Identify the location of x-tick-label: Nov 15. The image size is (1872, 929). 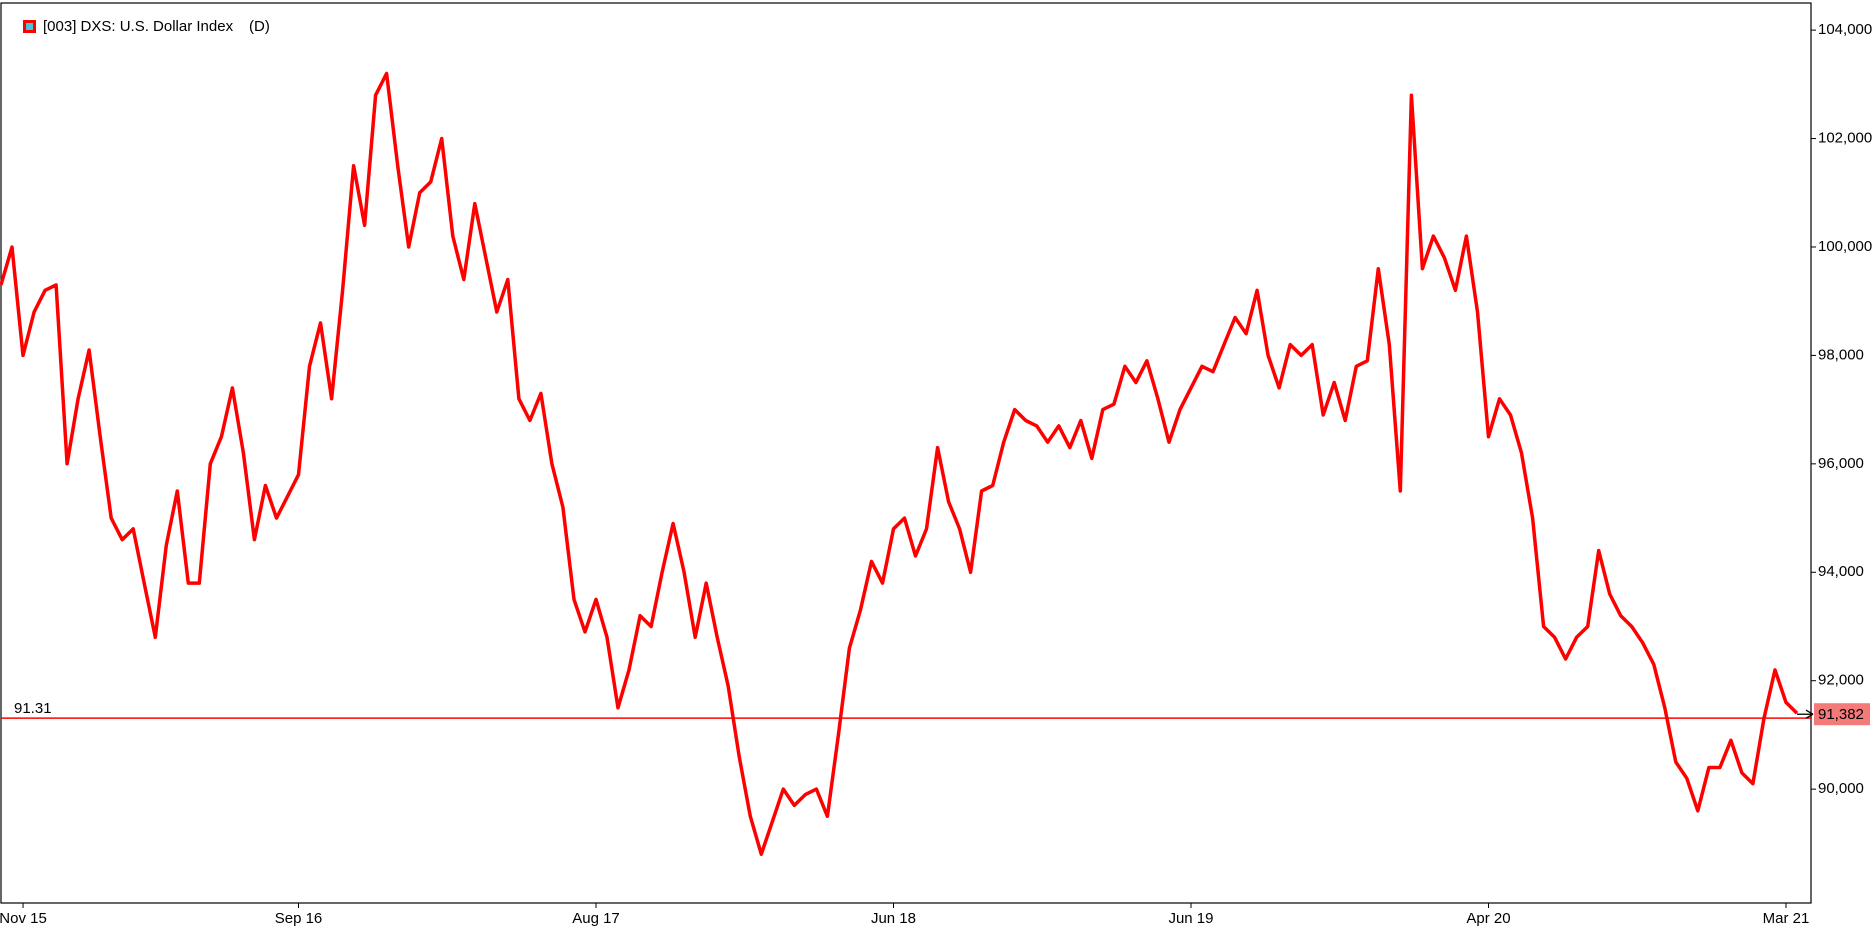
(23, 918).